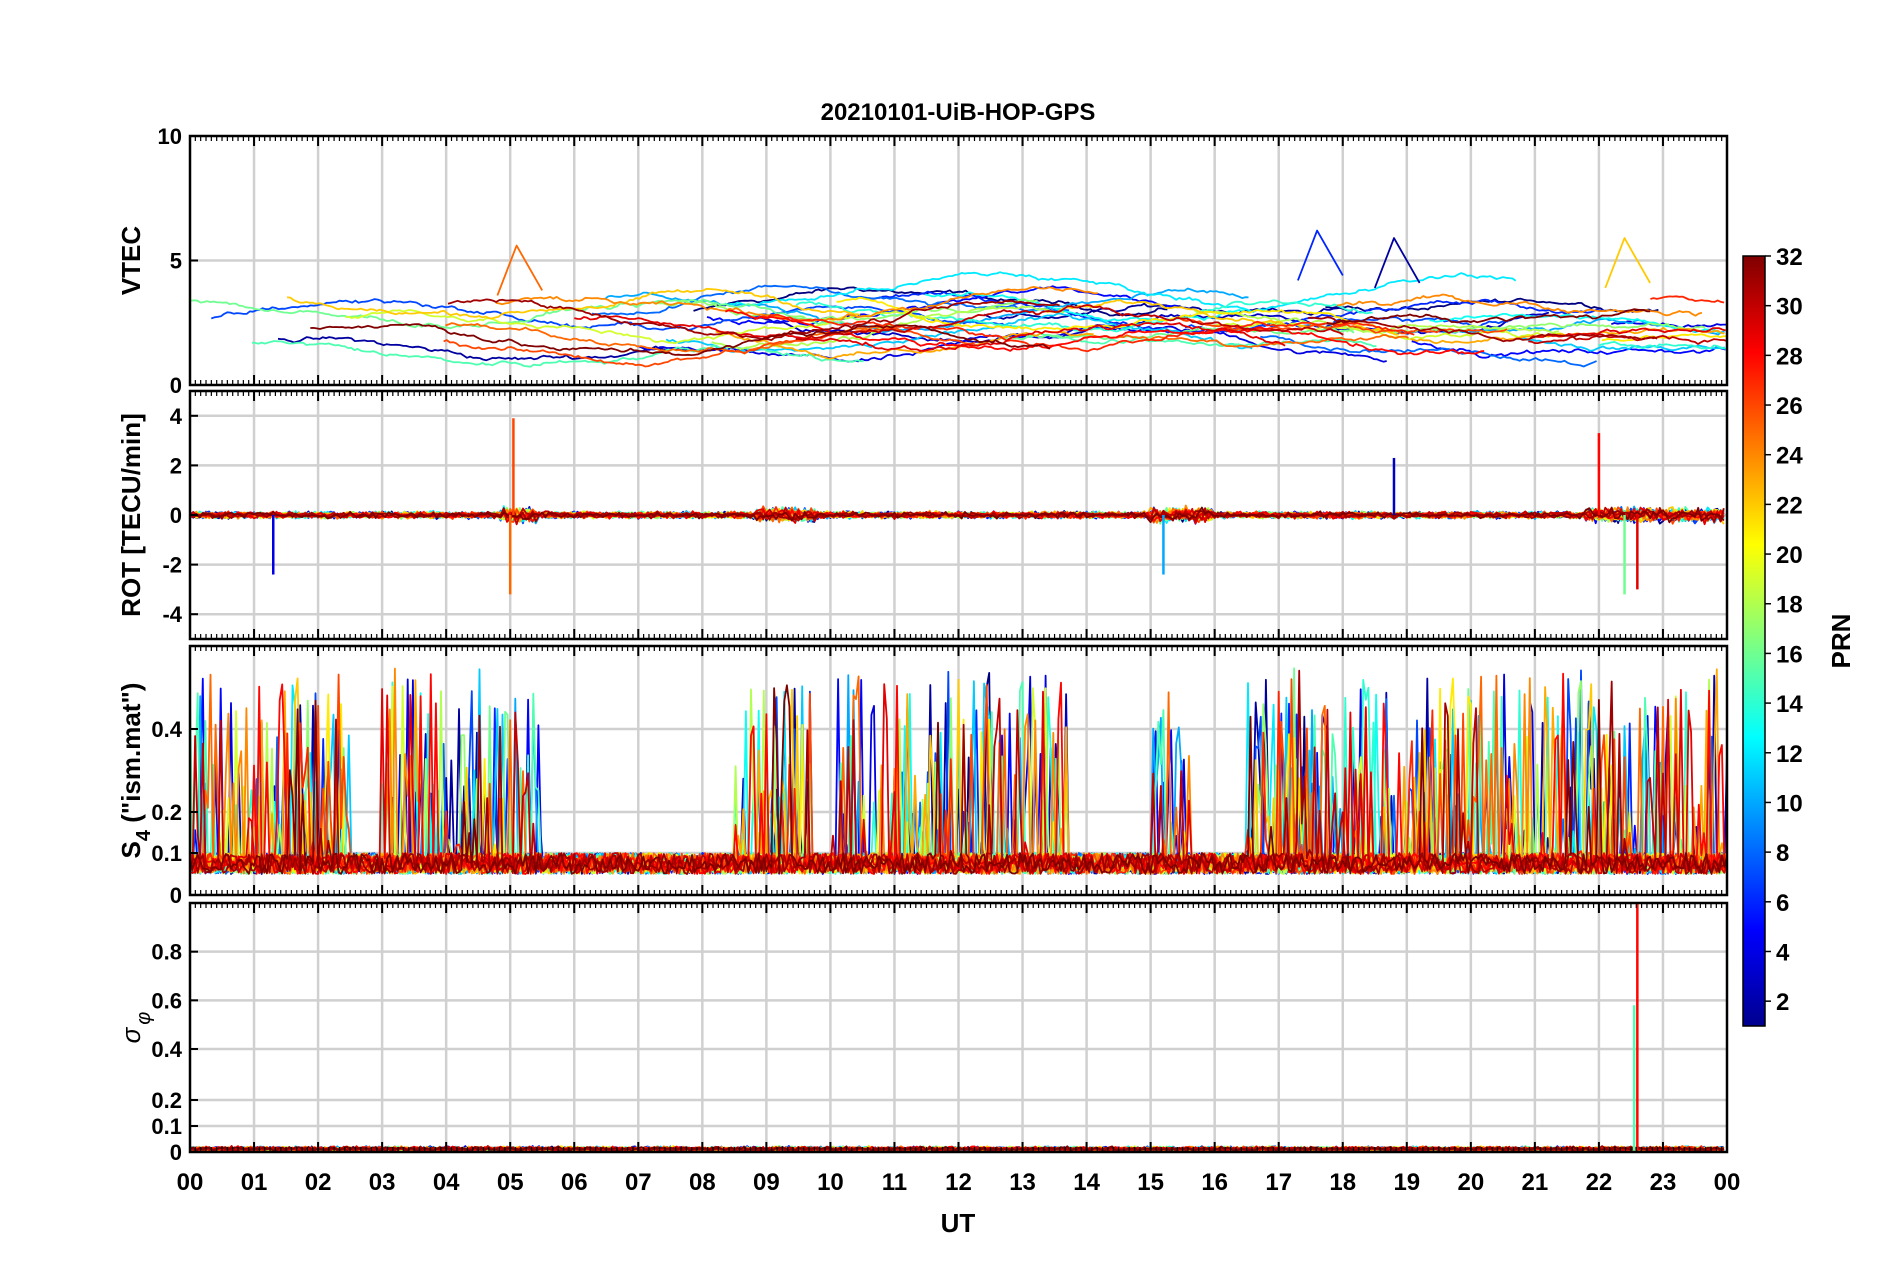  I want to click on vtec-trace-prn28, so click(1104, 332).